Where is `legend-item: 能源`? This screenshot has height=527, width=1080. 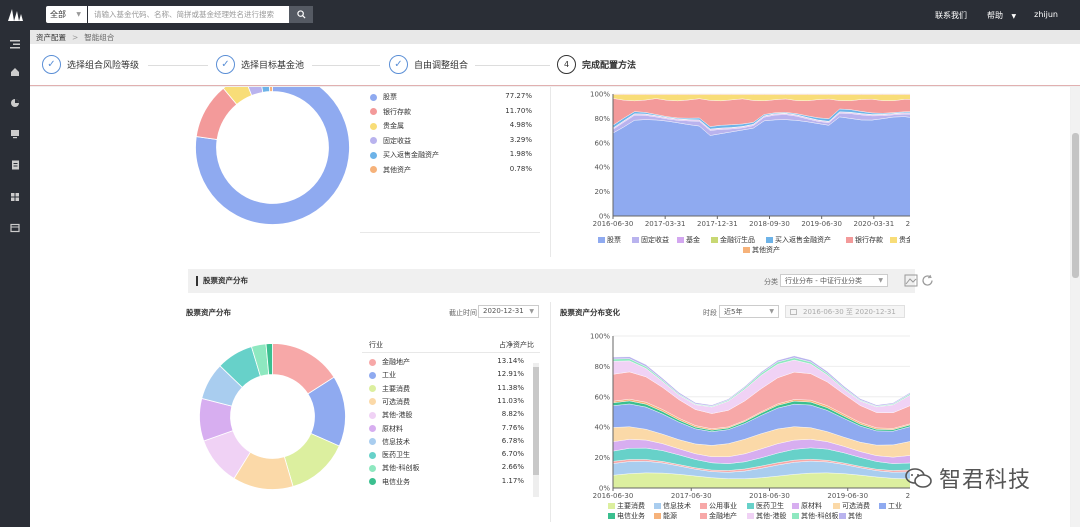 legend-item: 能源 is located at coordinates (665, 515).